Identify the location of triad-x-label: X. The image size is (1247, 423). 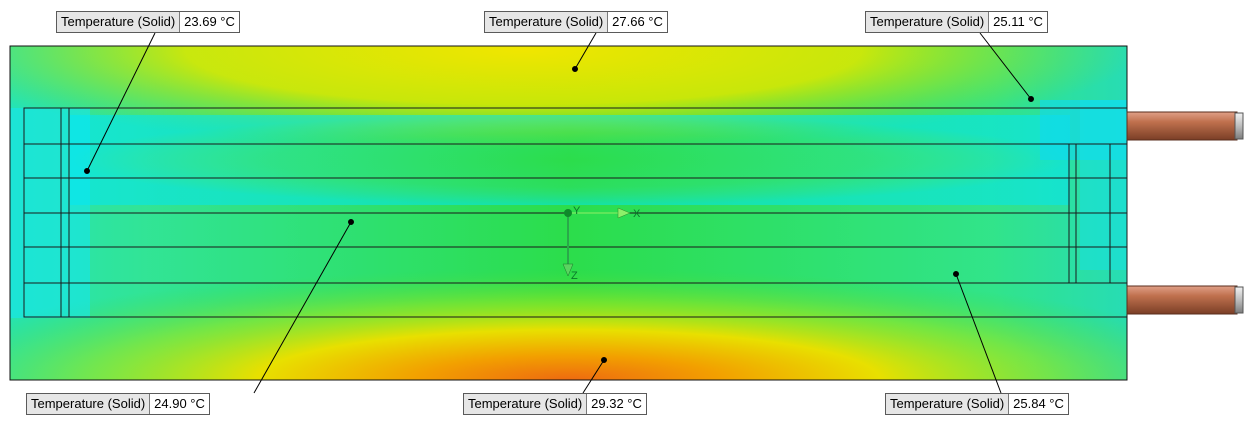
(637, 214).